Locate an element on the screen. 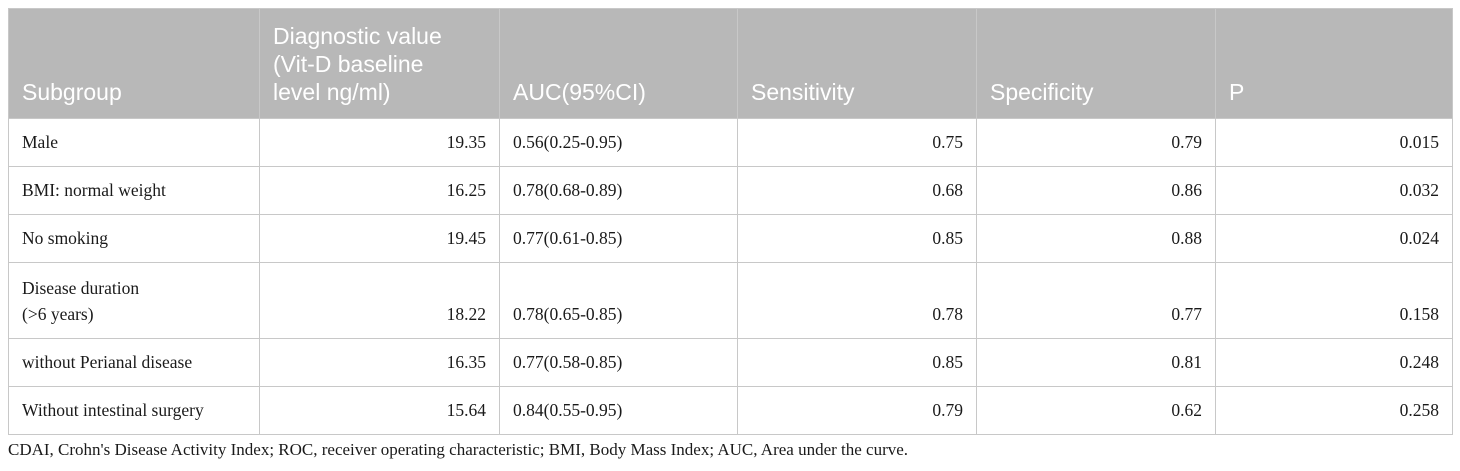 The image size is (1460, 471). cell-specificity: 0.81 is located at coordinates (1096, 362).